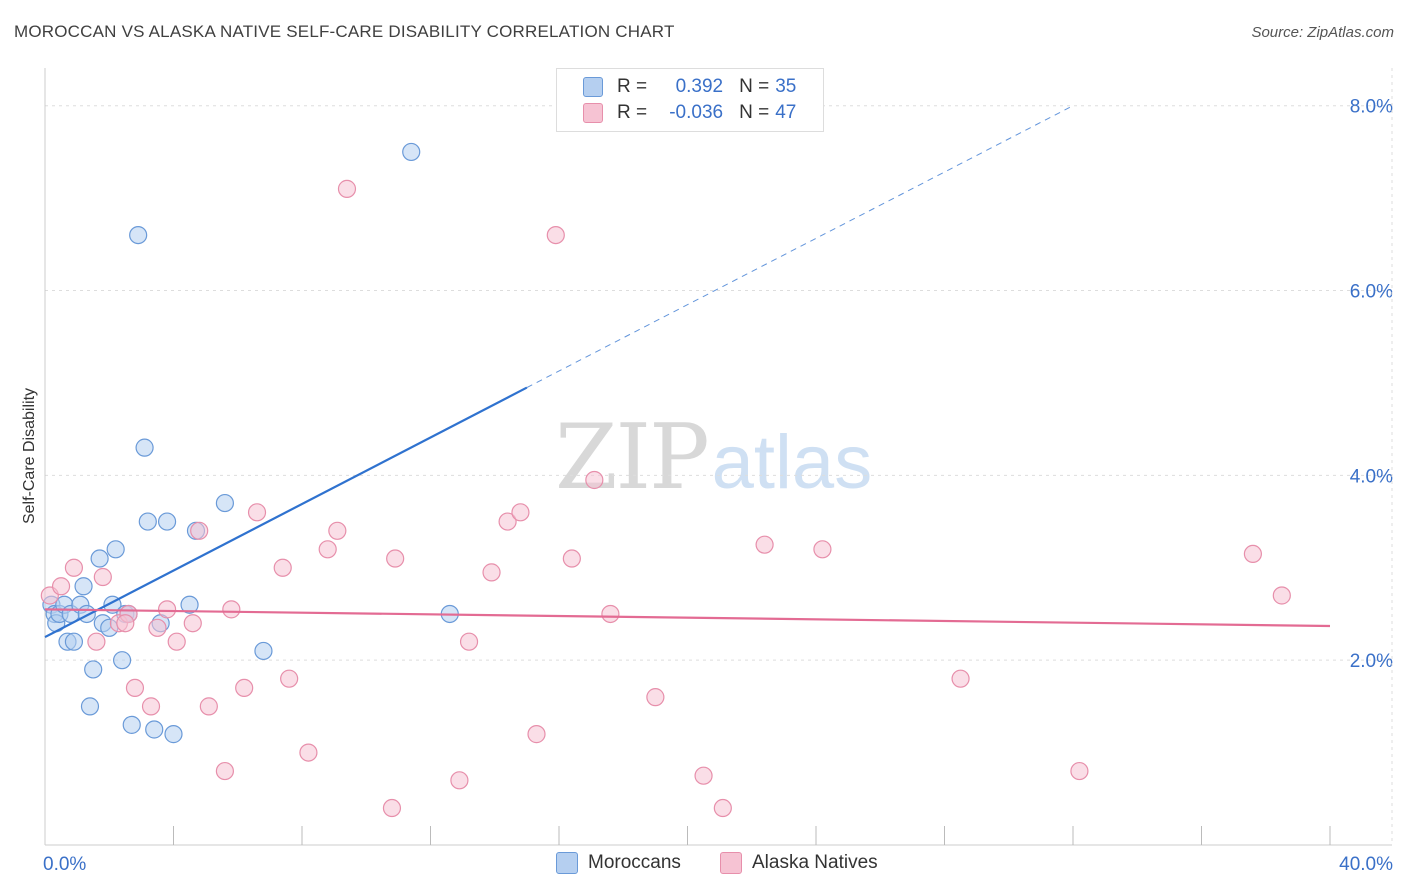 The width and height of the screenshot is (1406, 892). Describe the element at coordinates (64, 864) in the screenshot. I see `x-tick-label: 0.0%` at that location.